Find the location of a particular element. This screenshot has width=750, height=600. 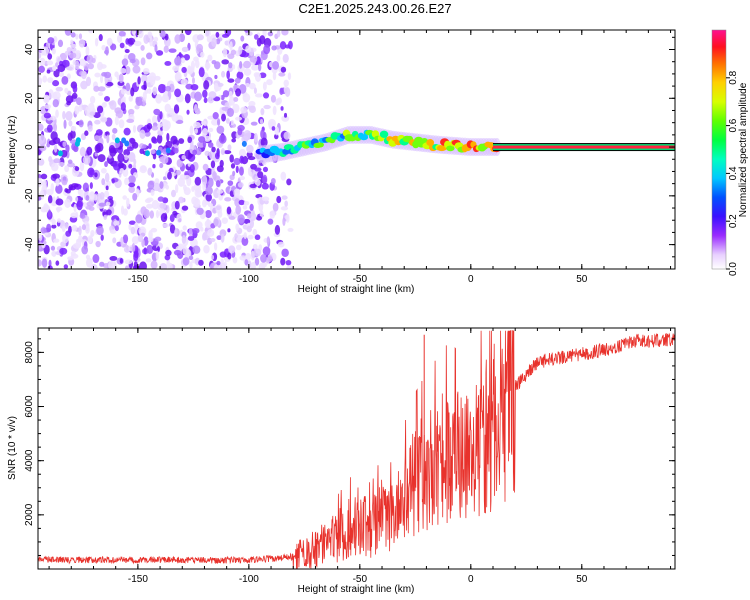

colorbar-tick-label: 0.0 is located at coordinates (733, 269).